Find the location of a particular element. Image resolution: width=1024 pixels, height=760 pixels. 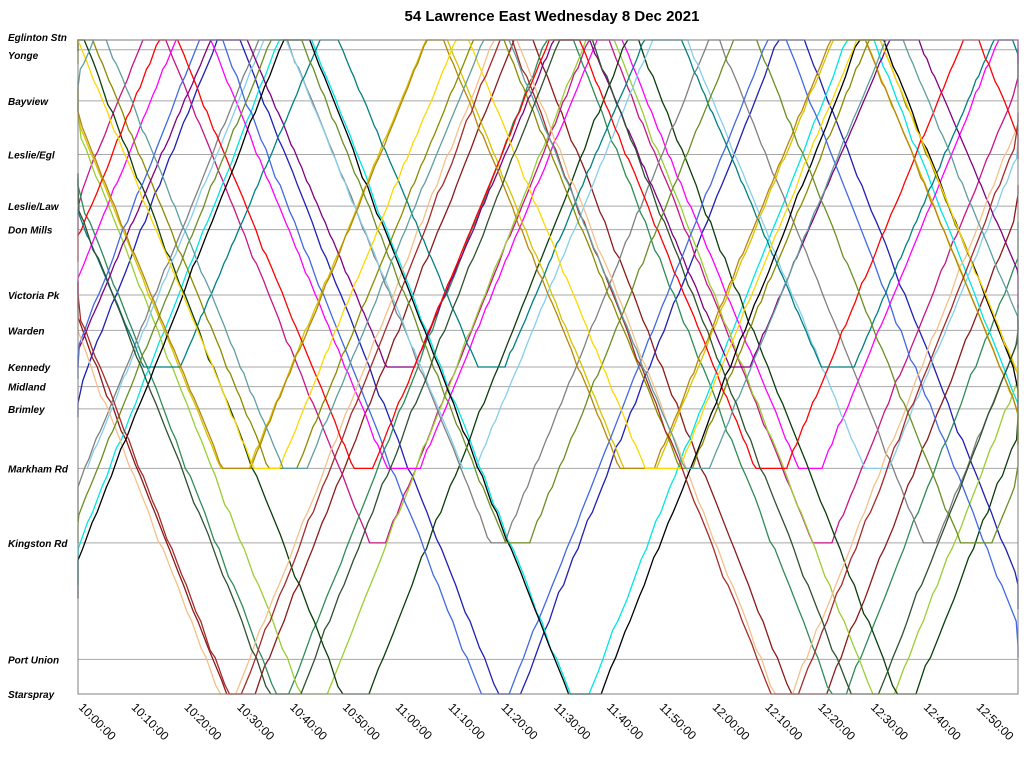

x-tick-label: 10:00:00 is located at coordinates (97, 721).